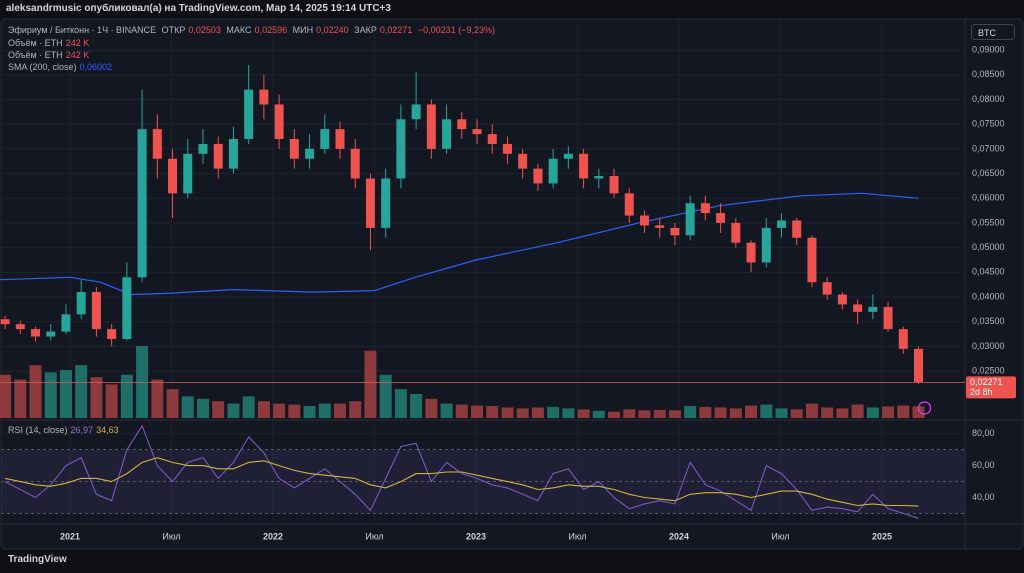 The height and width of the screenshot is (573, 1024). Describe the element at coordinates (173, 30) in the screenshot. I see `open-label: ОТКР` at that location.